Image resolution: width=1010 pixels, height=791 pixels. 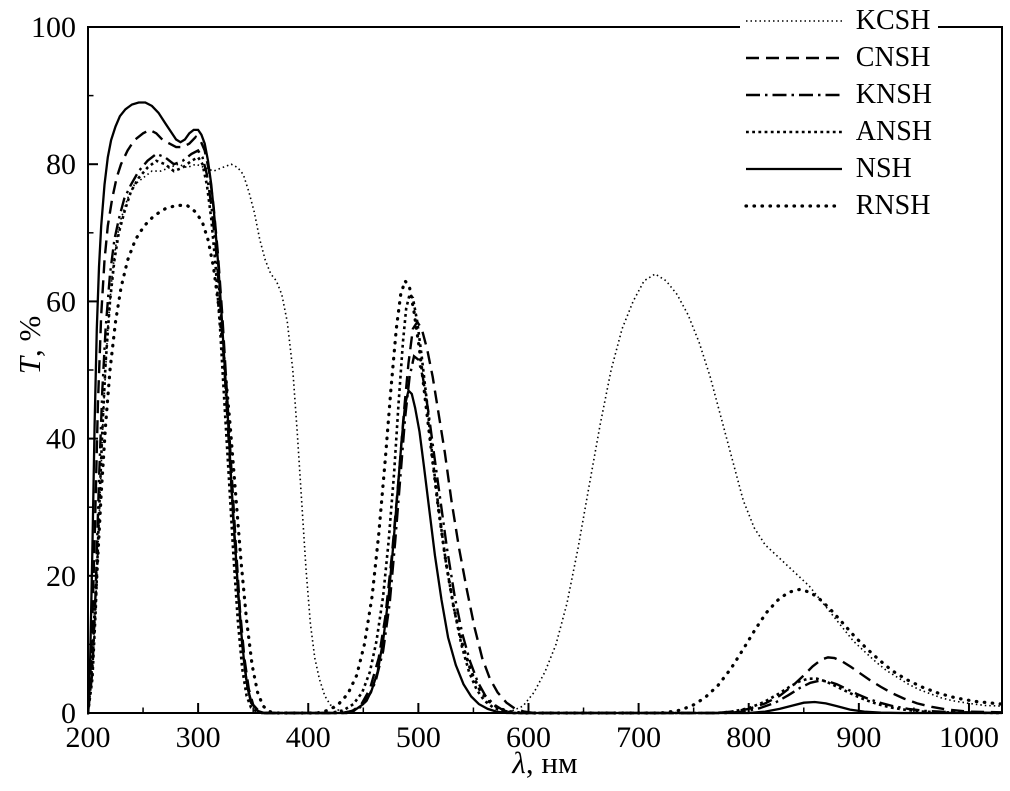 What do you see at coordinates (29, 336) in the screenshot?
I see `y-axis-units: , %` at bounding box center [29, 336].